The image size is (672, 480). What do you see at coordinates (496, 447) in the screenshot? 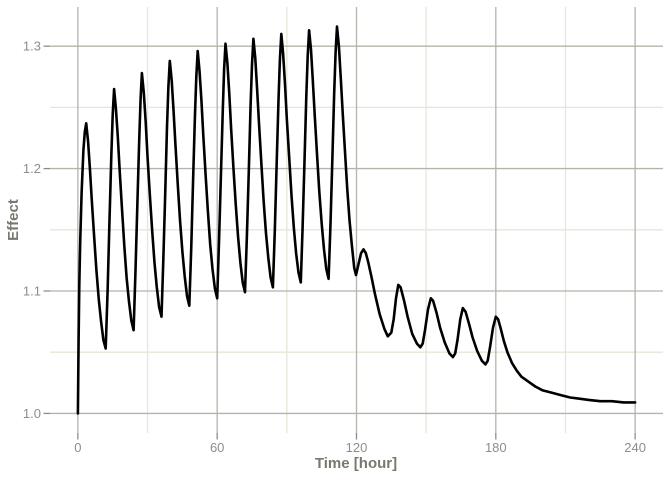
I see `x-tick-label: 180` at bounding box center [496, 447].